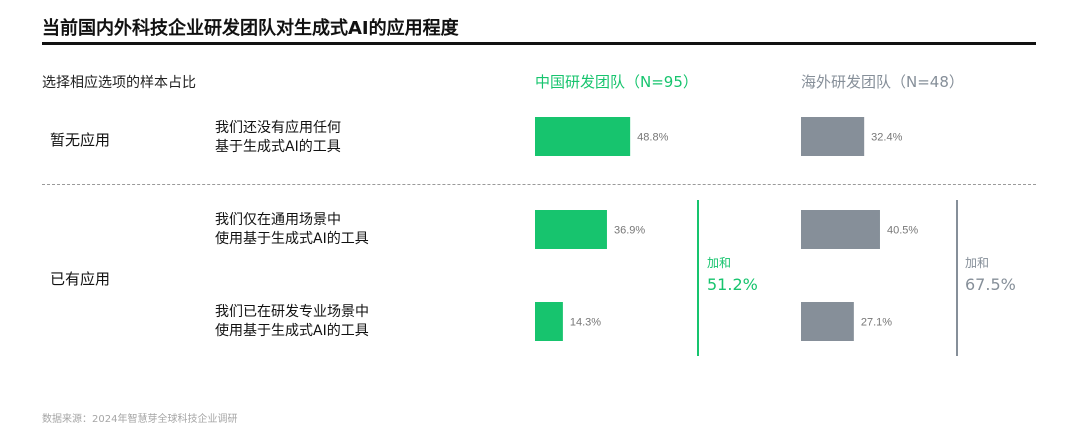 This screenshot has height=443, width=1080. Describe the element at coordinates (652, 138) in the screenshot. I see `bar-label-china-1: 48.8%` at that location.